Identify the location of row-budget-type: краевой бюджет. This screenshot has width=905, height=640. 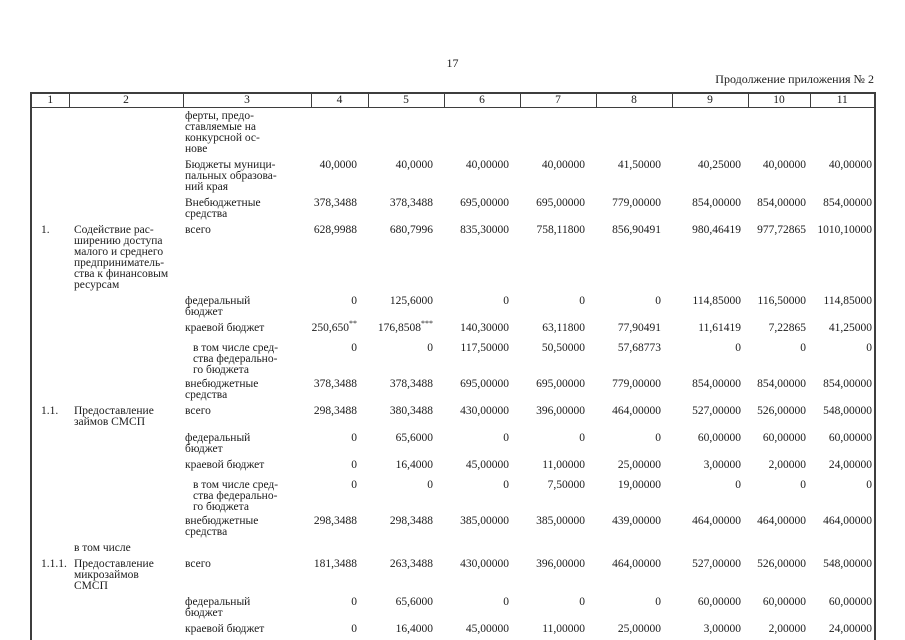
(225, 465).